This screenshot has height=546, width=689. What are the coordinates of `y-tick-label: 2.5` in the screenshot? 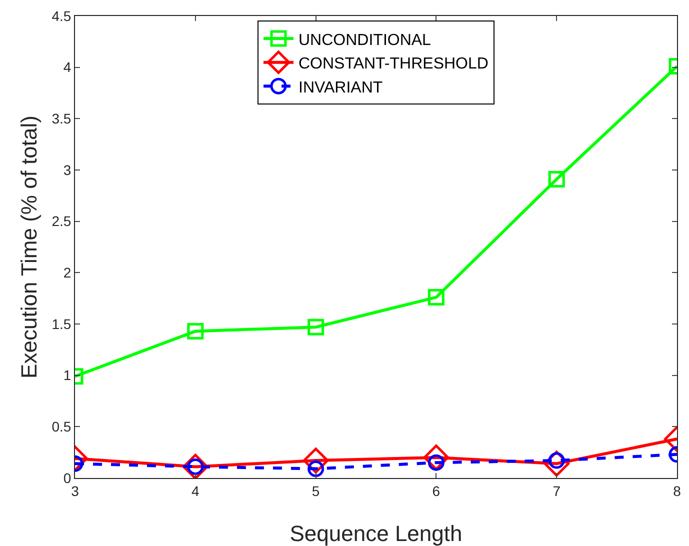 It's located at (62, 221).